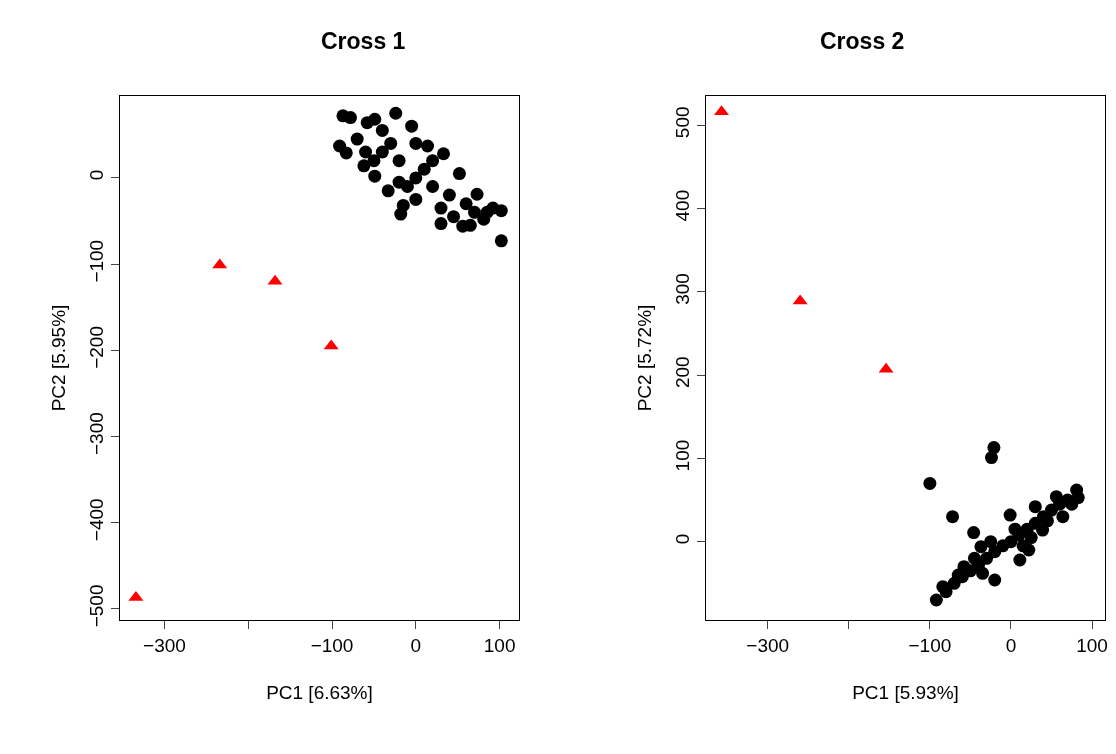 This screenshot has height=754, width=1116. What do you see at coordinates (97, 606) in the screenshot?
I see `y-tick-label: −500` at bounding box center [97, 606].